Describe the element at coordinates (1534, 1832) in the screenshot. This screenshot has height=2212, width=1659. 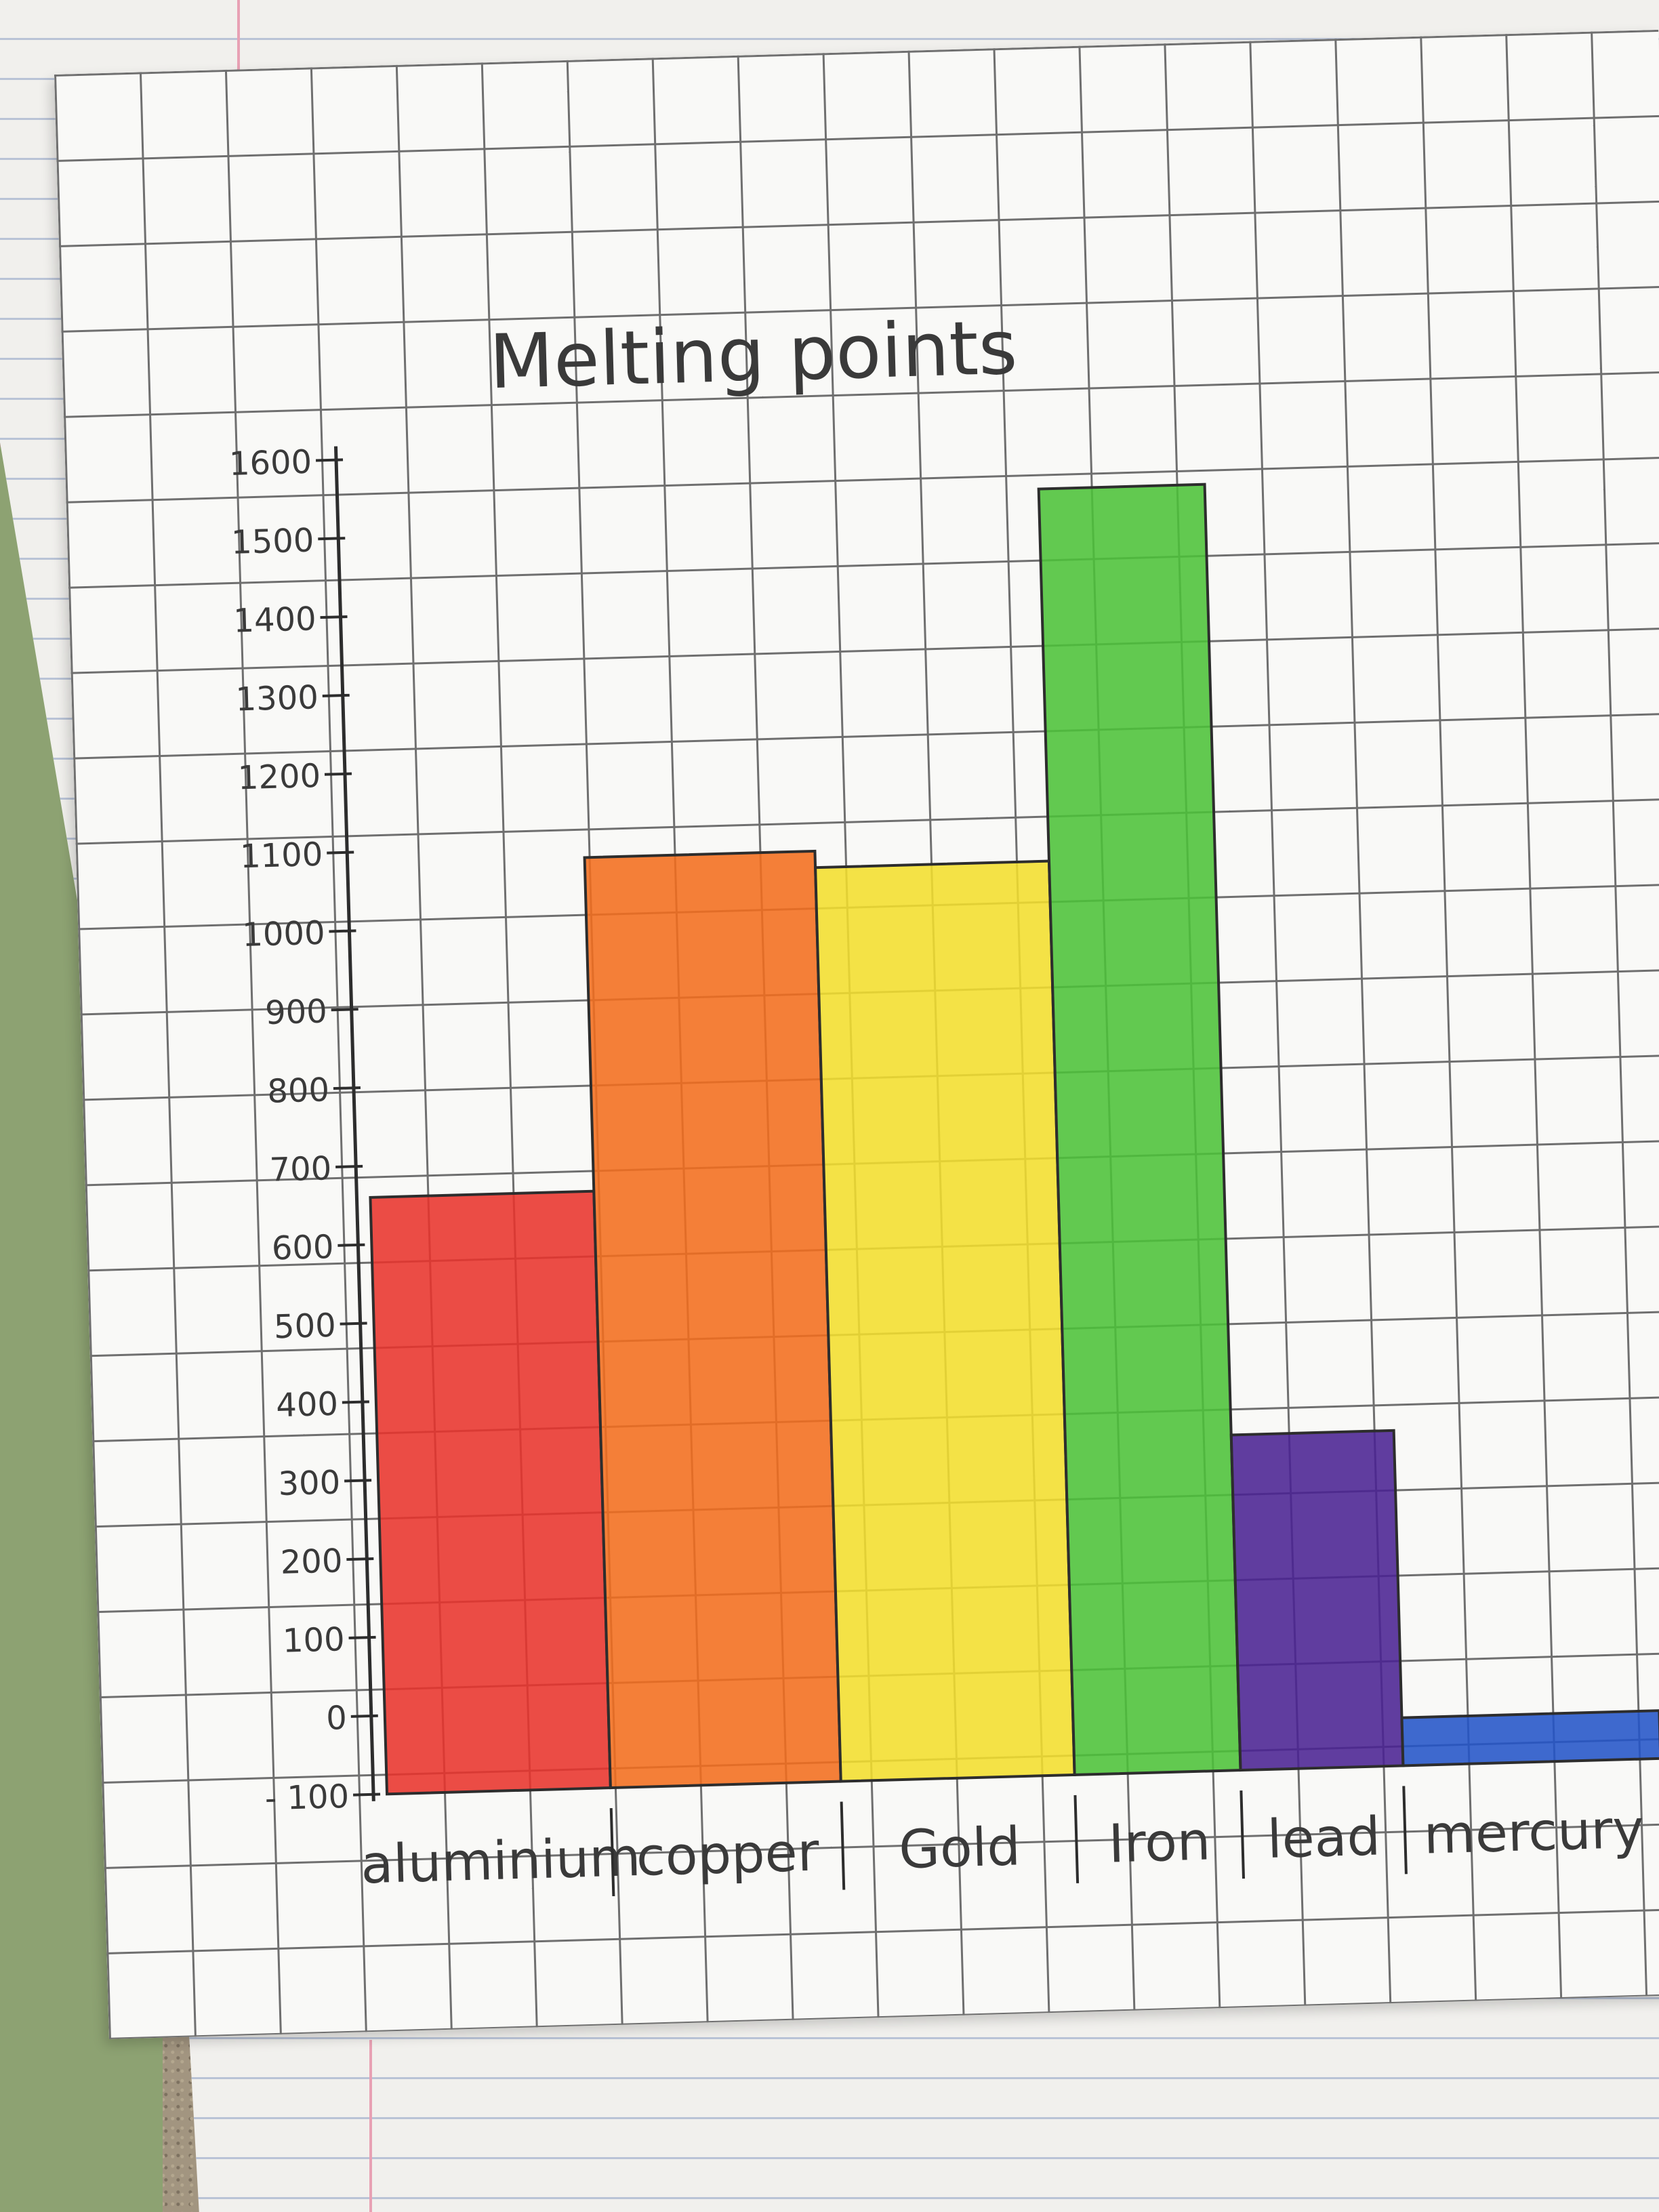
I see `x-label-mercury: mercury` at that location.